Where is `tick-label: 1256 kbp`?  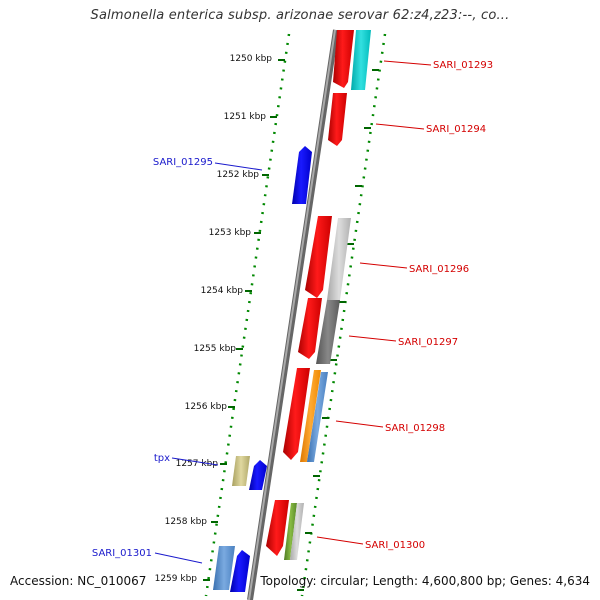 tick-label: 1256 kbp is located at coordinates (206, 407).